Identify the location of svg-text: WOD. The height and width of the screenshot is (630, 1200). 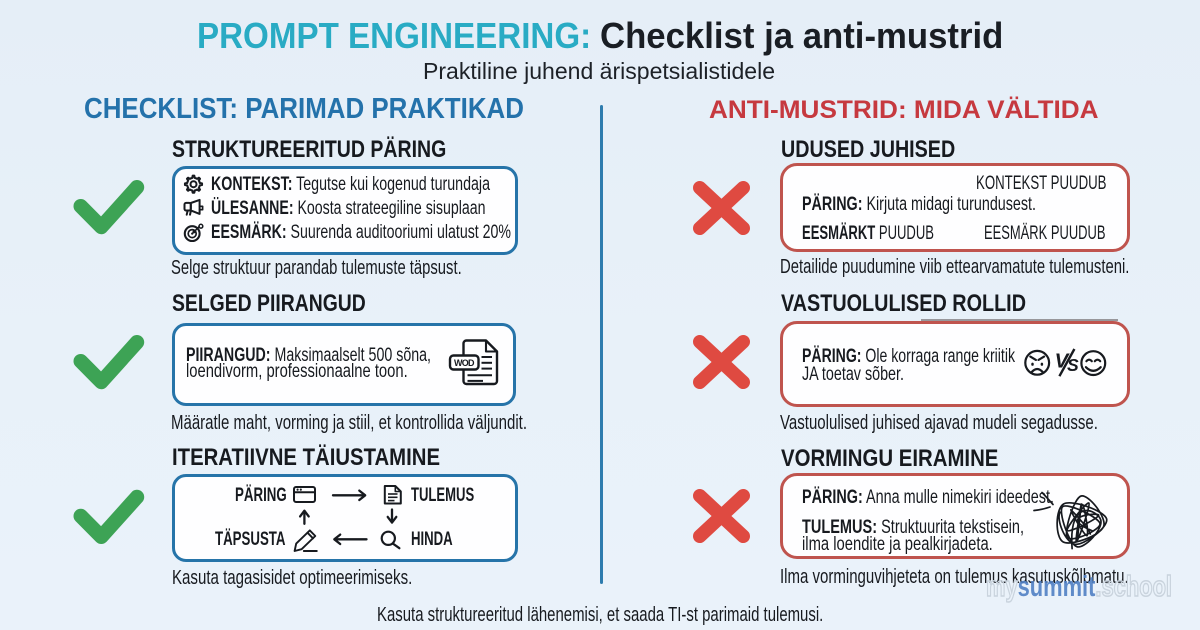
(464, 363).